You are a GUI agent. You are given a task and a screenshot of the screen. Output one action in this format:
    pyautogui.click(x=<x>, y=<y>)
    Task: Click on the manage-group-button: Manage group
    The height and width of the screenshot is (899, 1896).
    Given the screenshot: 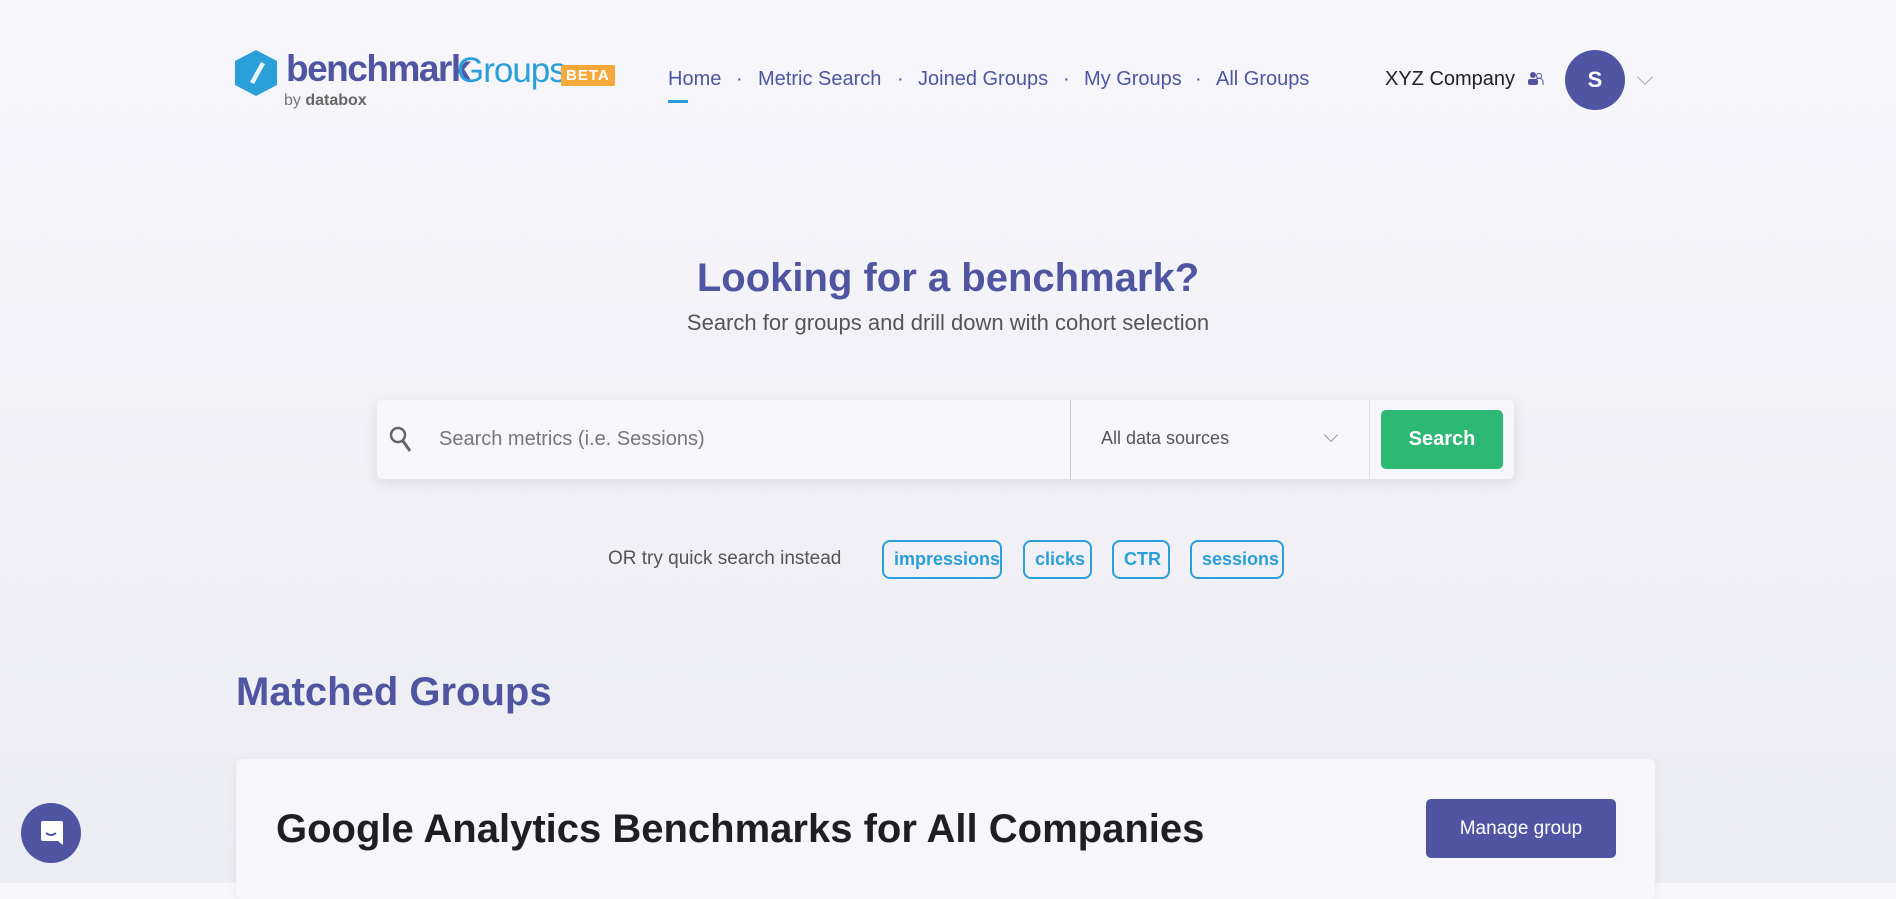 What is the action you would take?
    pyautogui.click(x=1521, y=828)
    